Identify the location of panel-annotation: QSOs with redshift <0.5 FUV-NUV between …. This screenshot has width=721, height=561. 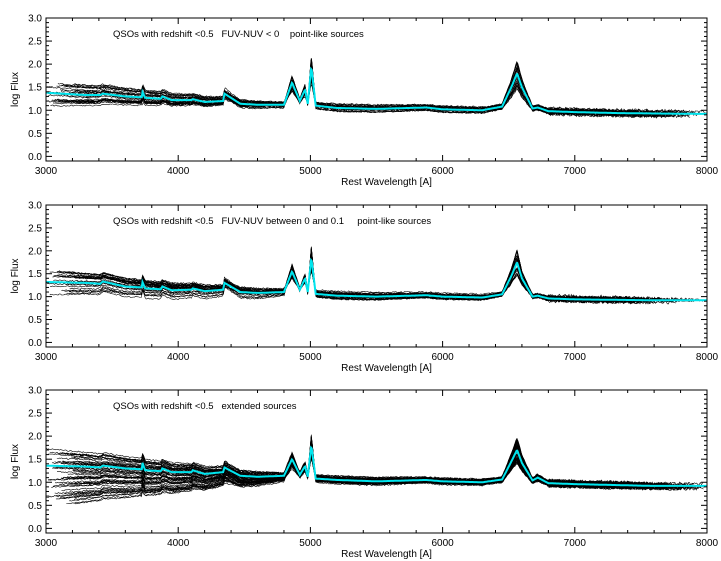
(272, 221).